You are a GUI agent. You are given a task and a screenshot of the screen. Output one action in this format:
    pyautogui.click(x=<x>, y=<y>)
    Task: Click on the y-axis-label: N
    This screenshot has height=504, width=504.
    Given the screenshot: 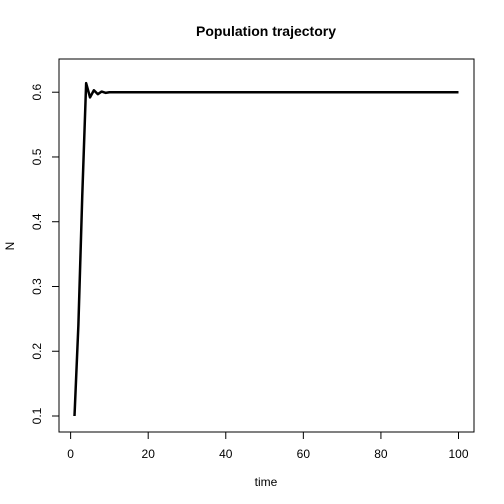 What is the action you would take?
    pyautogui.click(x=10, y=246)
    